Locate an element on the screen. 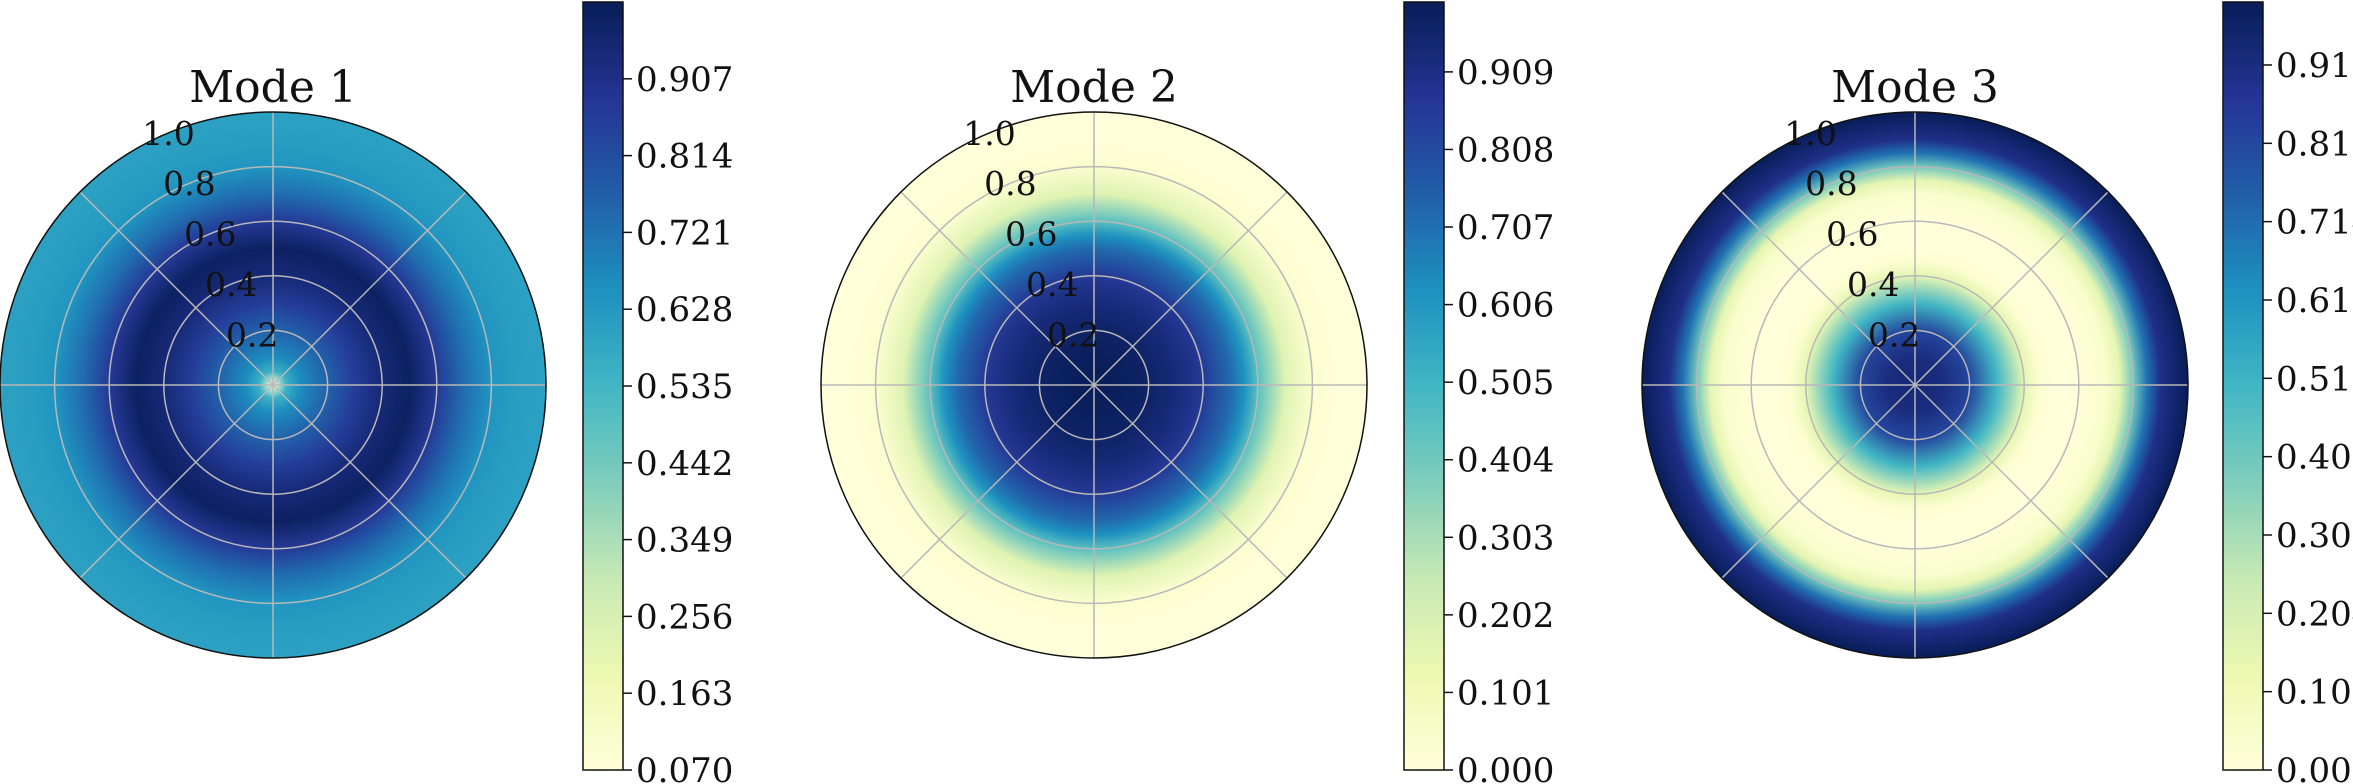  colorbar-tick-label: 0.606 is located at coordinates (1505, 306).